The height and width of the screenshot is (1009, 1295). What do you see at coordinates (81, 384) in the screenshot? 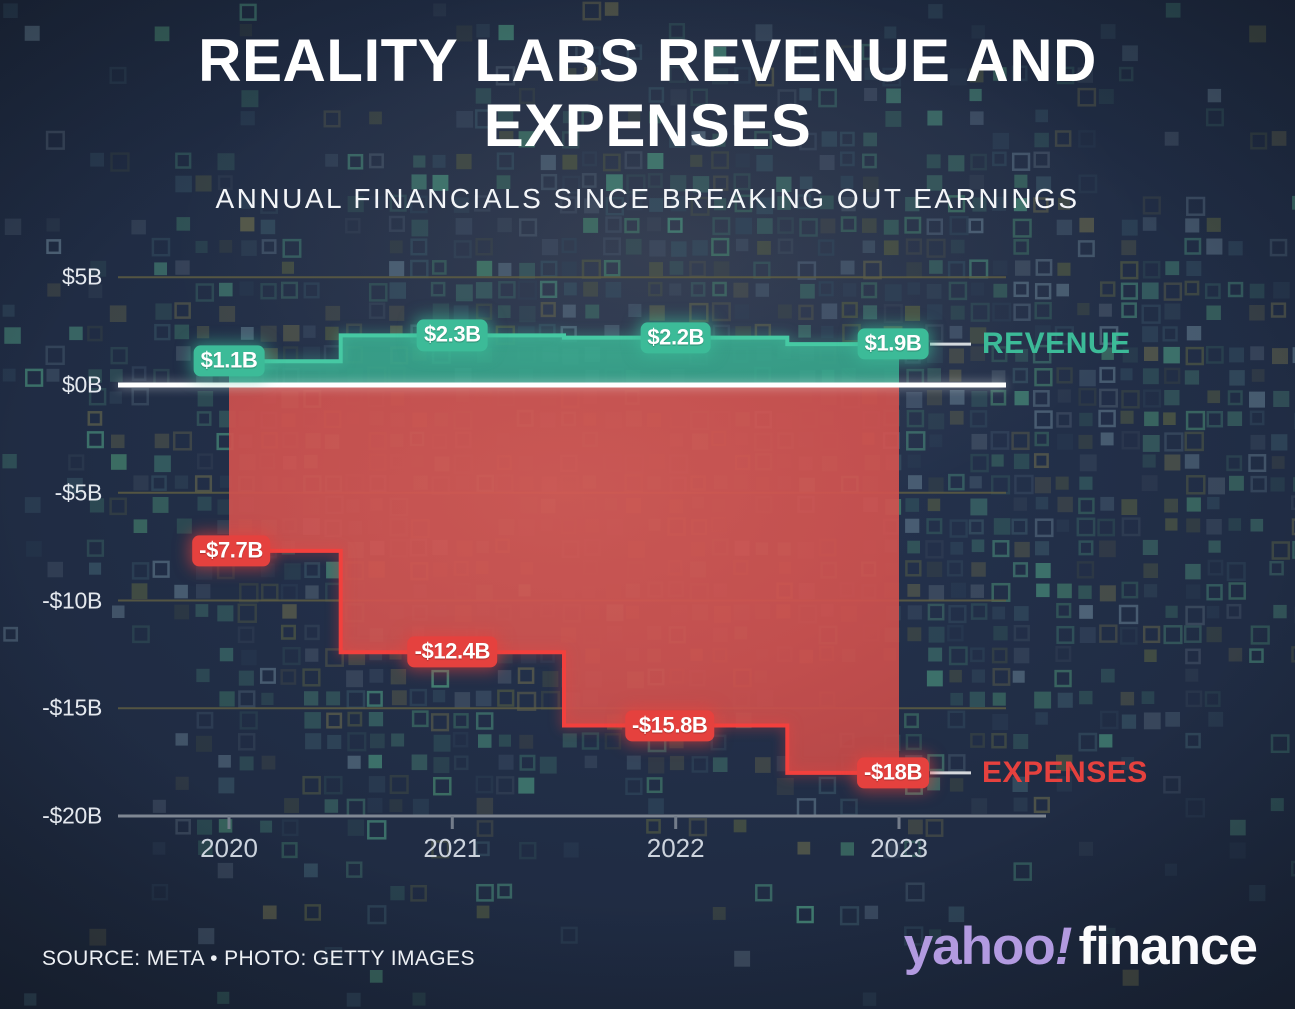
I see `y-tick-label-$0B: $0B` at bounding box center [81, 384].